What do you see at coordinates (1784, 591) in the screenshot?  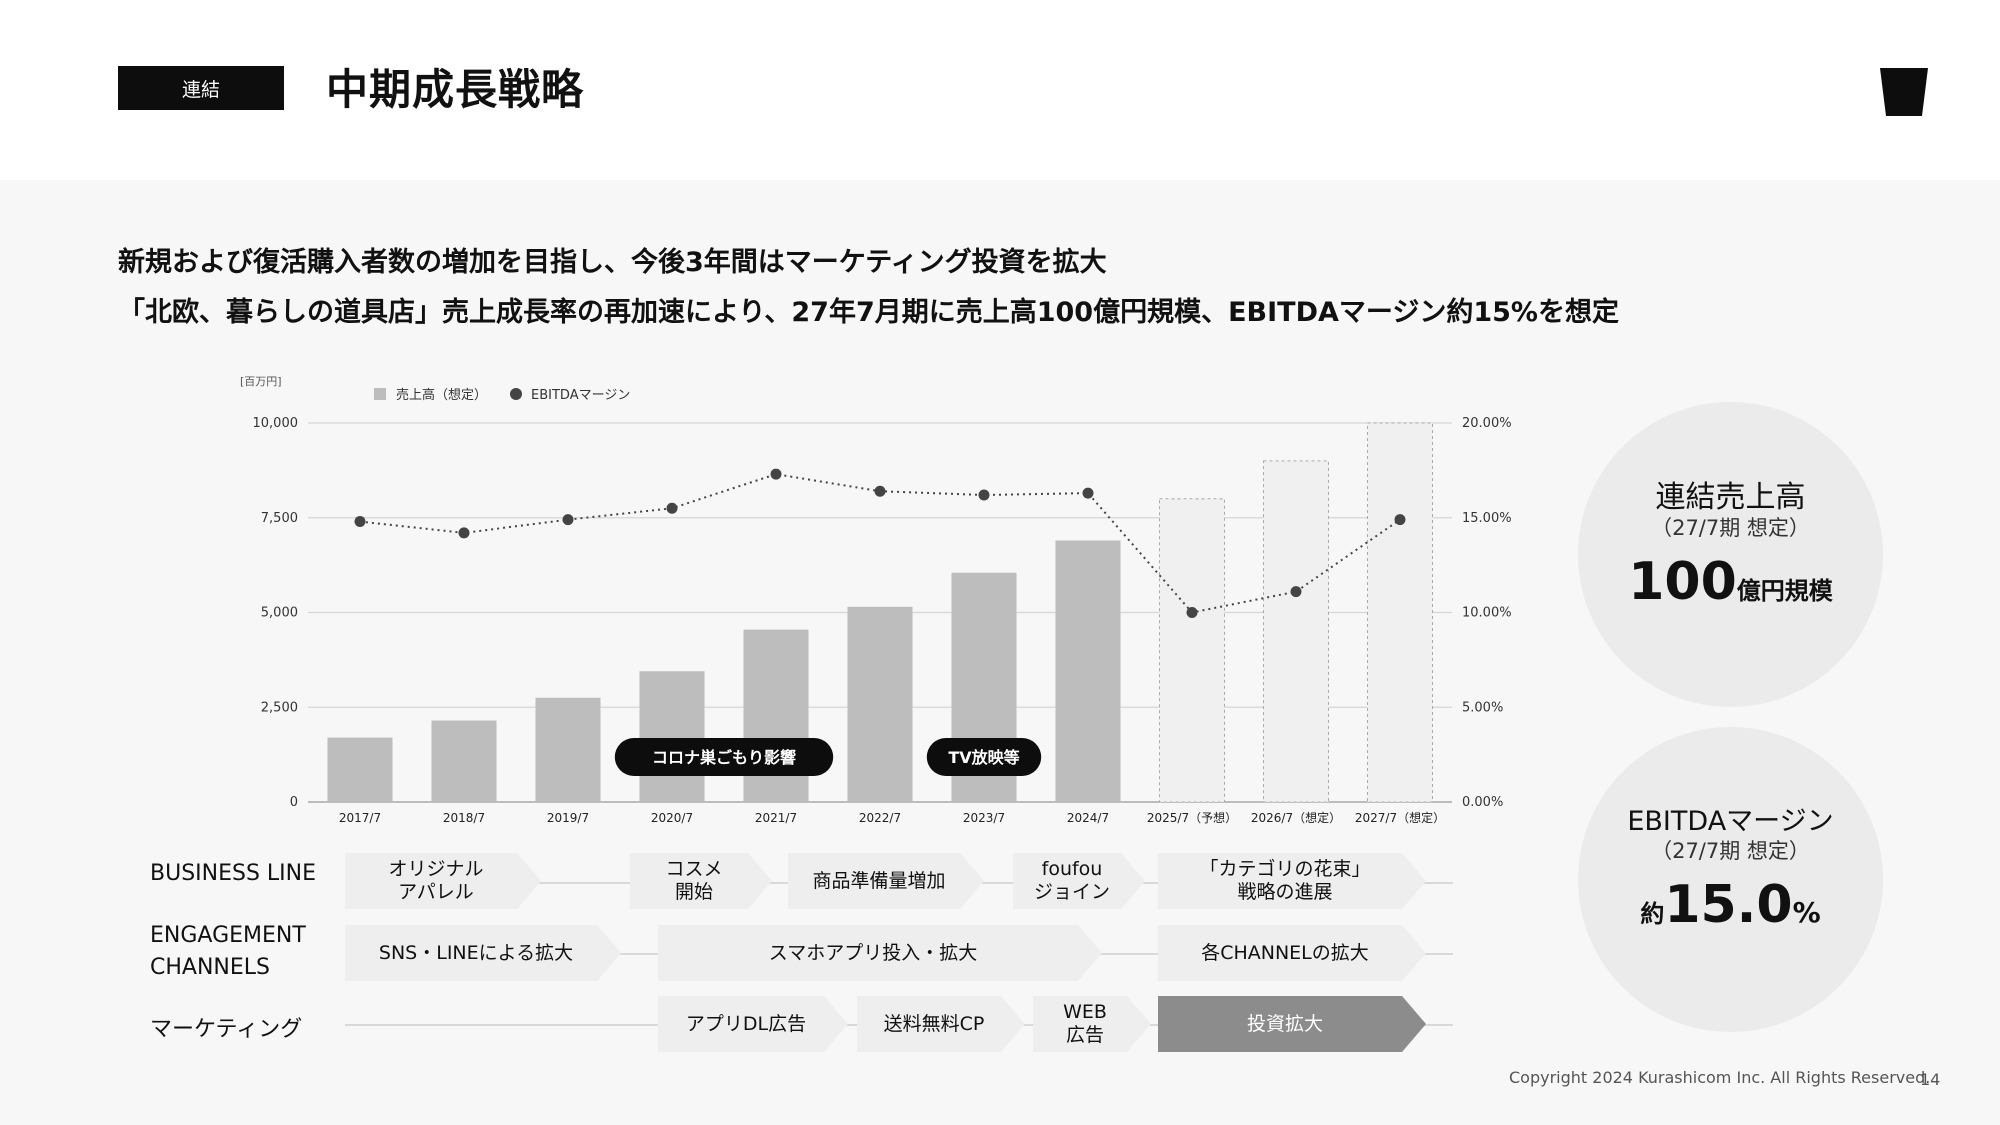 I see `kpi-sales-suffix: 億円規模` at bounding box center [1784, 591].